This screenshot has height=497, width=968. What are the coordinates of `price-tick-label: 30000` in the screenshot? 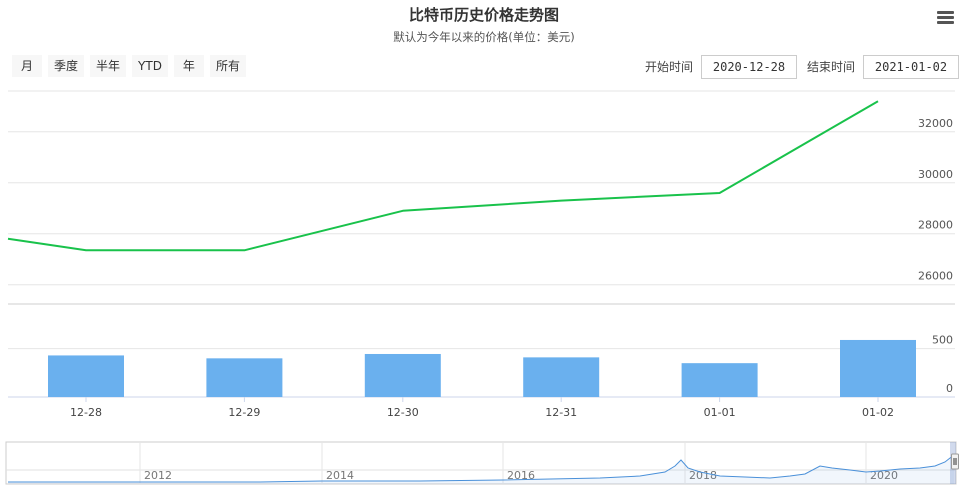 It's located at (935, 174).